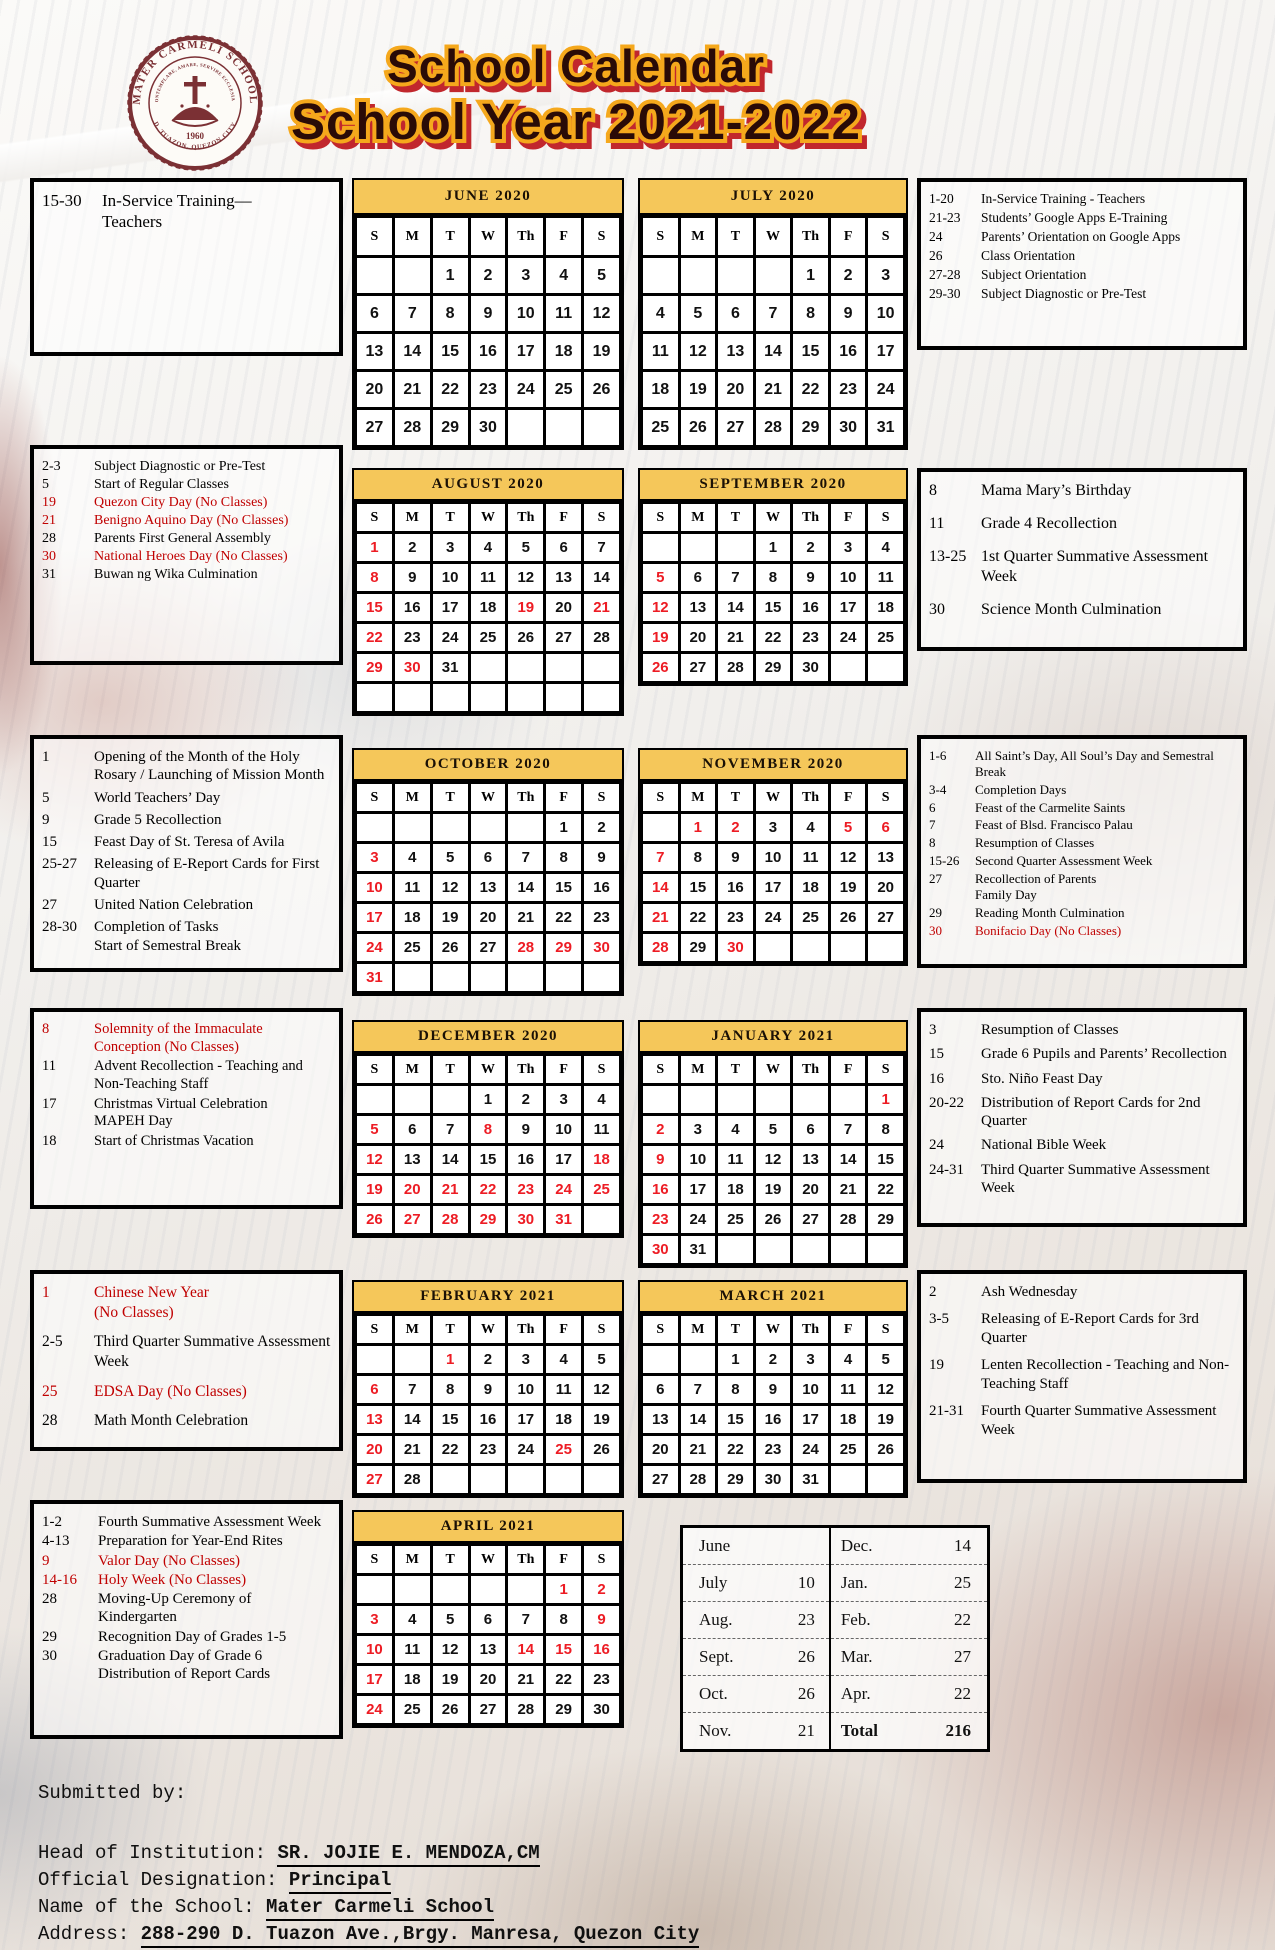  Describe the element at coordinates (186, 502) in the screenshot. I see `note-entry: 19 Quezon City Day (No Classes)` at that location.